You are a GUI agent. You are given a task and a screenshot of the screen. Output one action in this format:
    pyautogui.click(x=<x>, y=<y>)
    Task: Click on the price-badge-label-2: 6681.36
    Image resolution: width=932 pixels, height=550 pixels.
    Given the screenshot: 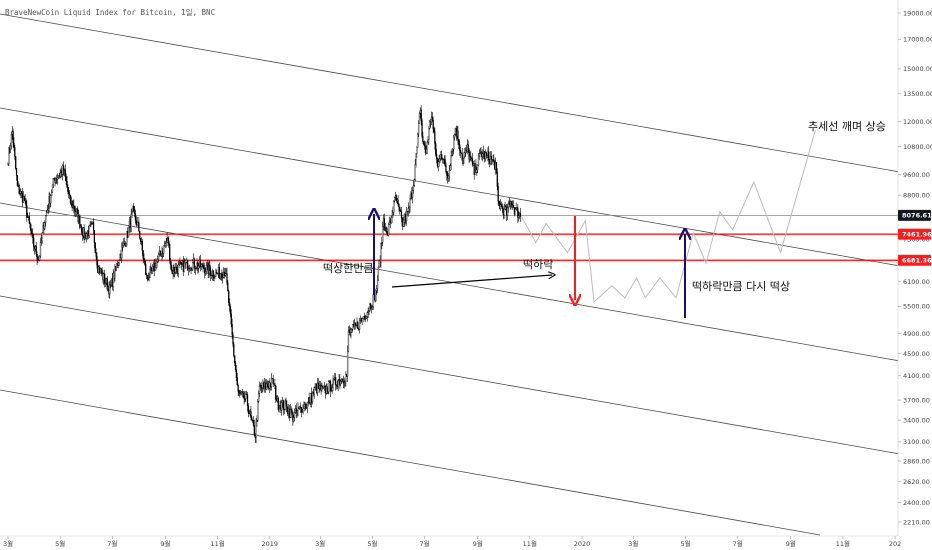 What is the action you would take?
    pyautogui.click(x=917, y=261)
    